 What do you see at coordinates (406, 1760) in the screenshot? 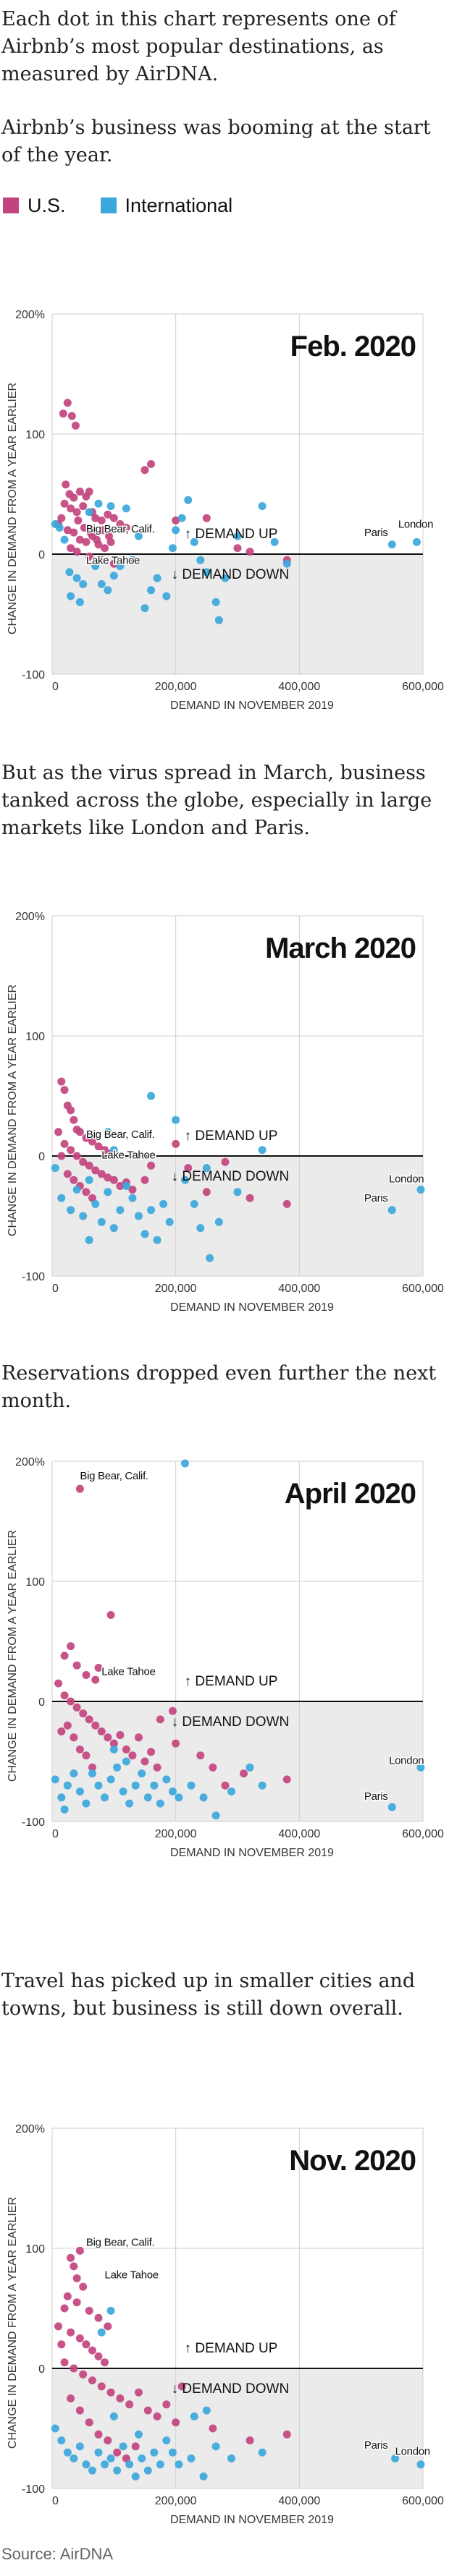
I see `annotation-label: London` at bounding box center [406, 1760].